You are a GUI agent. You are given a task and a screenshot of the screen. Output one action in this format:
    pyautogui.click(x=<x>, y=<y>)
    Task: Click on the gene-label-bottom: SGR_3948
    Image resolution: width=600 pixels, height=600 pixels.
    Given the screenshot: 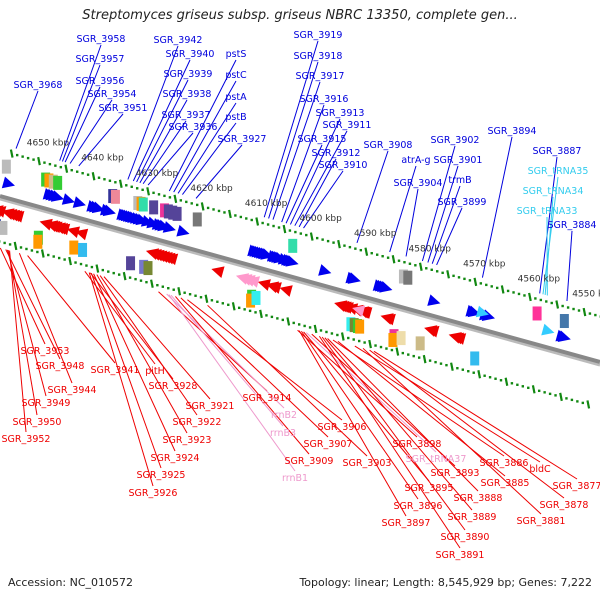 What is the action you would take?
    pyautogui.click(x=60, y=366)
    